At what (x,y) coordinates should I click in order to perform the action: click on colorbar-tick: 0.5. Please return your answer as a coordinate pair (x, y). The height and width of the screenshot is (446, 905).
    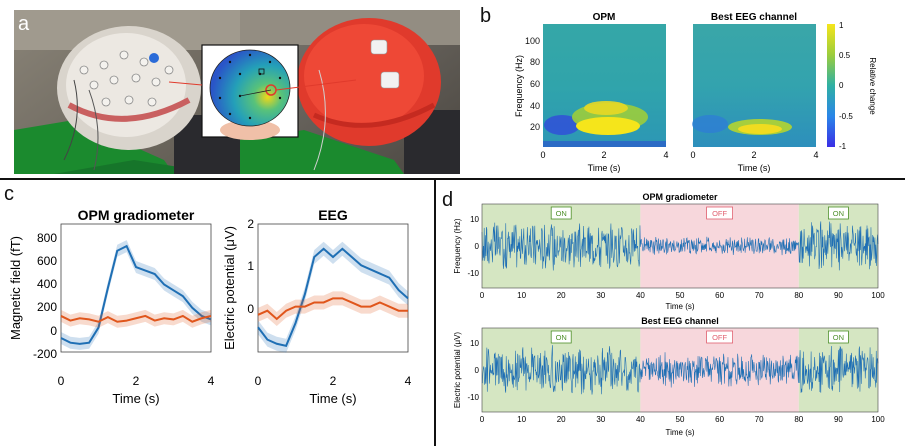
    Looking at the image, I should click on (845, 55).